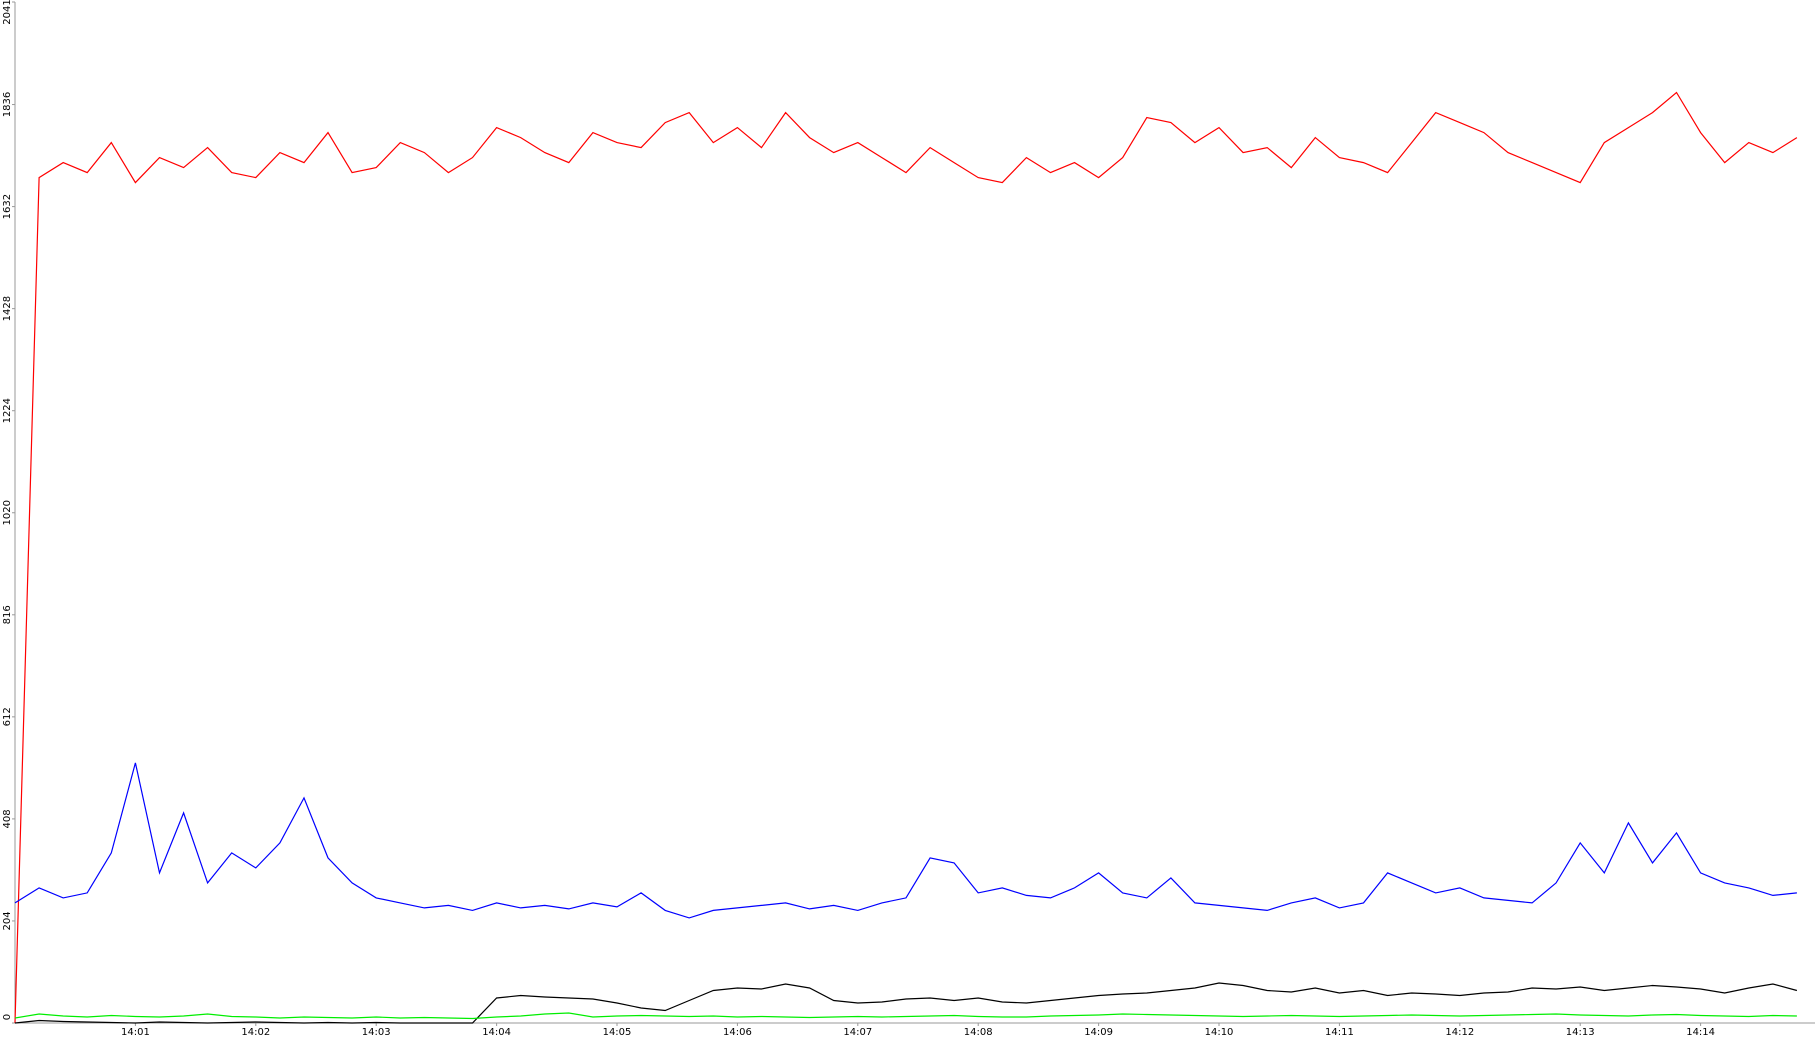  I want to click on x-tick-label: 14:11, so click(1339, 1032).